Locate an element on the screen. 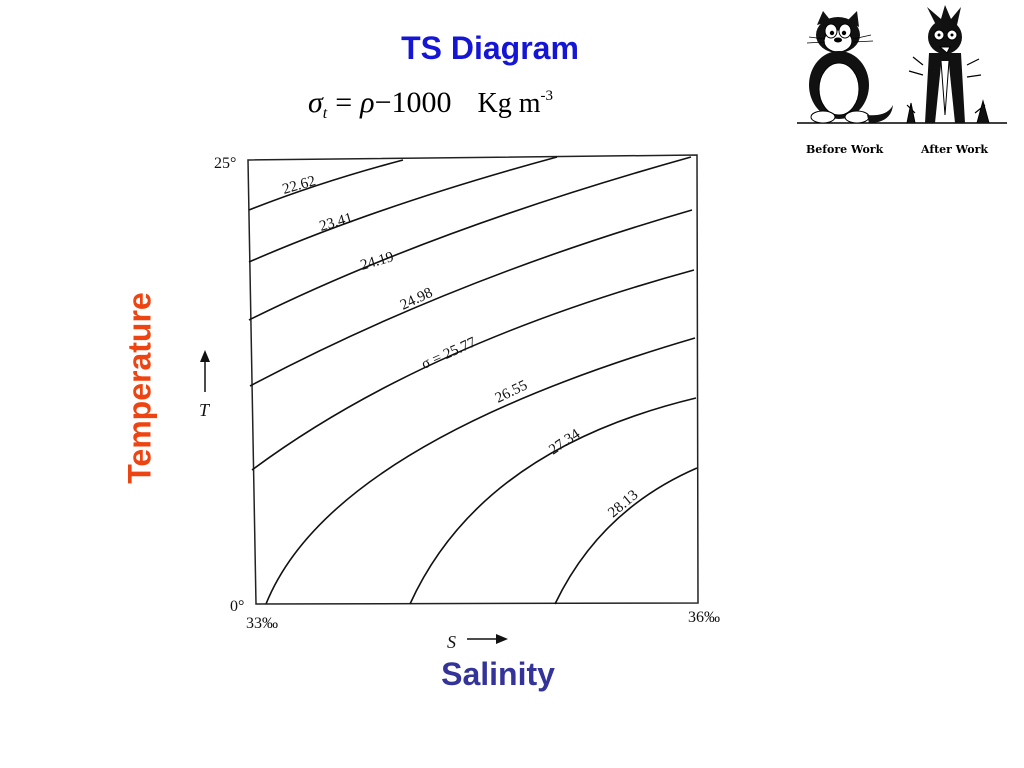 The height and width of the screenshot is (768, 1024). salinity-left-label: 33‰ is located at coordinates (262, 623).